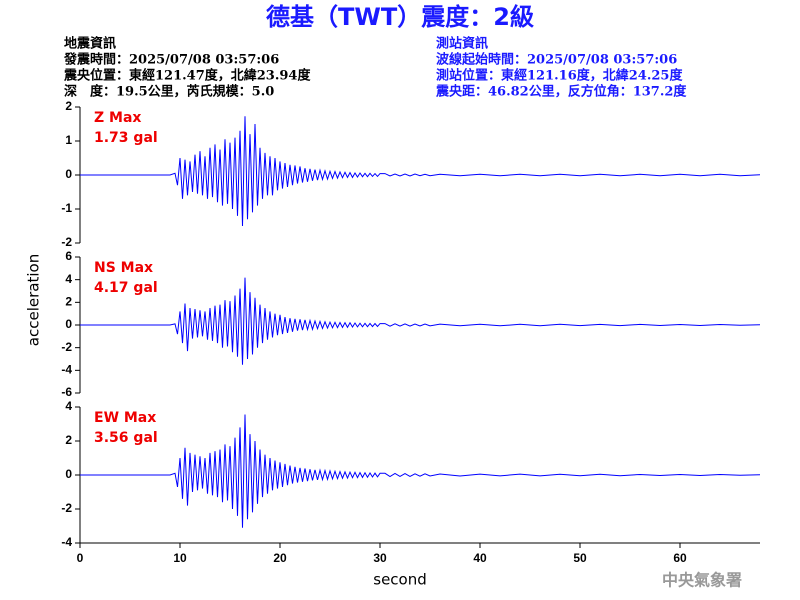 This screenshot has width=800, height=600. Describe the element at coordinates (90, 44) in the screenshot. I see `info-left: 地震資訊` at that location.